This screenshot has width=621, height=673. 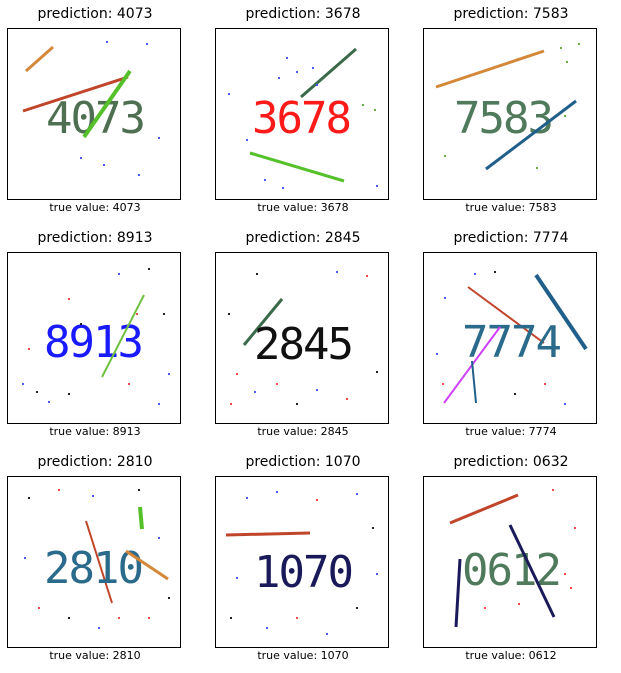 What do you see at coordinates (303, 238) in the screenshot?
I see `prediction-title: prediction: 2845` at bounding box center [303, 238].